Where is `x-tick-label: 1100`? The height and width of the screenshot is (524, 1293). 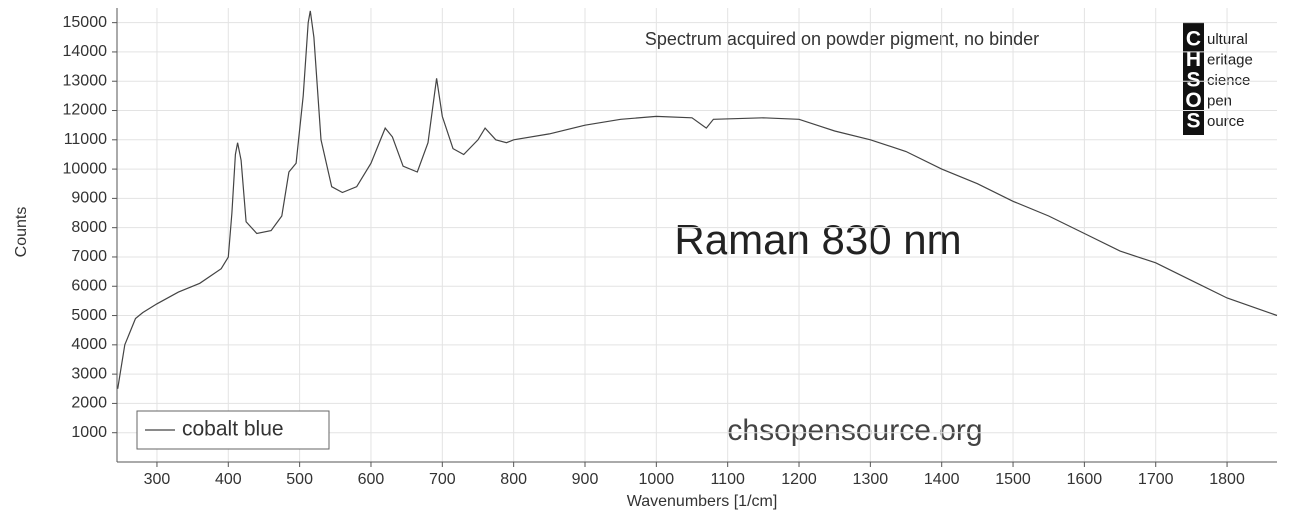 x-tick-label: 1100 is located at coordinates (727, 479).